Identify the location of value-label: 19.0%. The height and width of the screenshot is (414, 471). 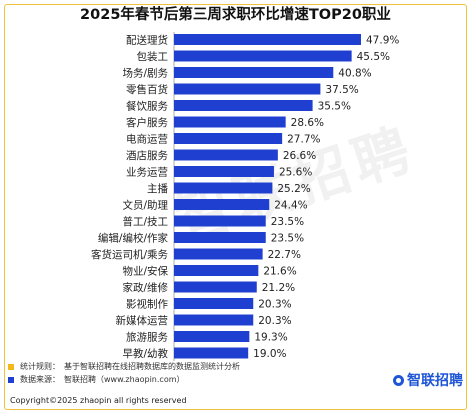
(269, 354).